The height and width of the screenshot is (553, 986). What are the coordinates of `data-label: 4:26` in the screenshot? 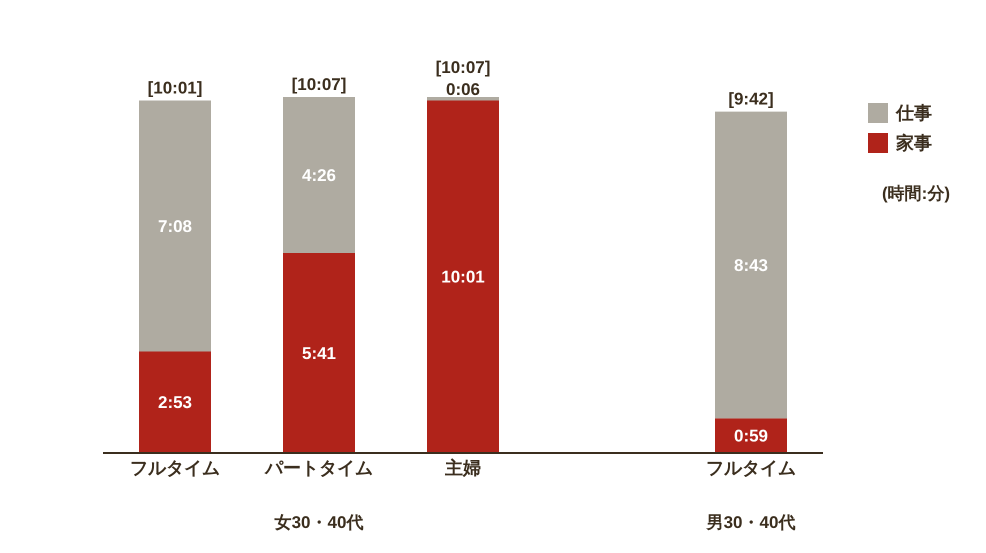 It's located at (319, 175).